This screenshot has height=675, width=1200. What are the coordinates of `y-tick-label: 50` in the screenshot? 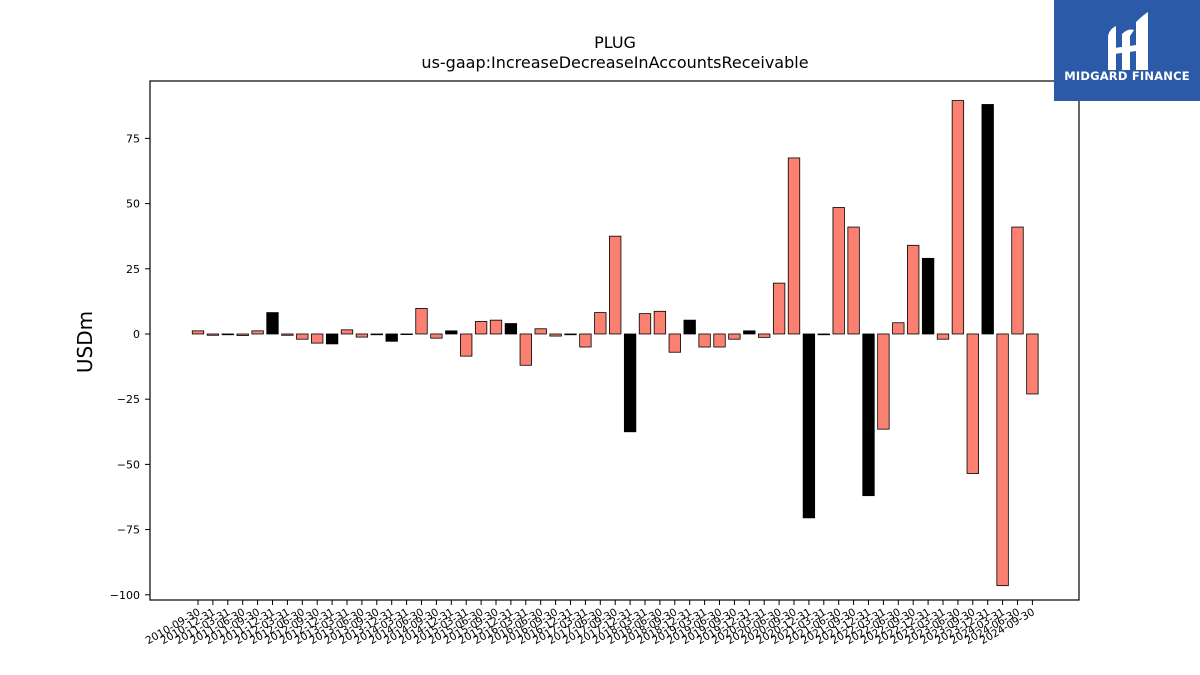 It's located at (133, 204).